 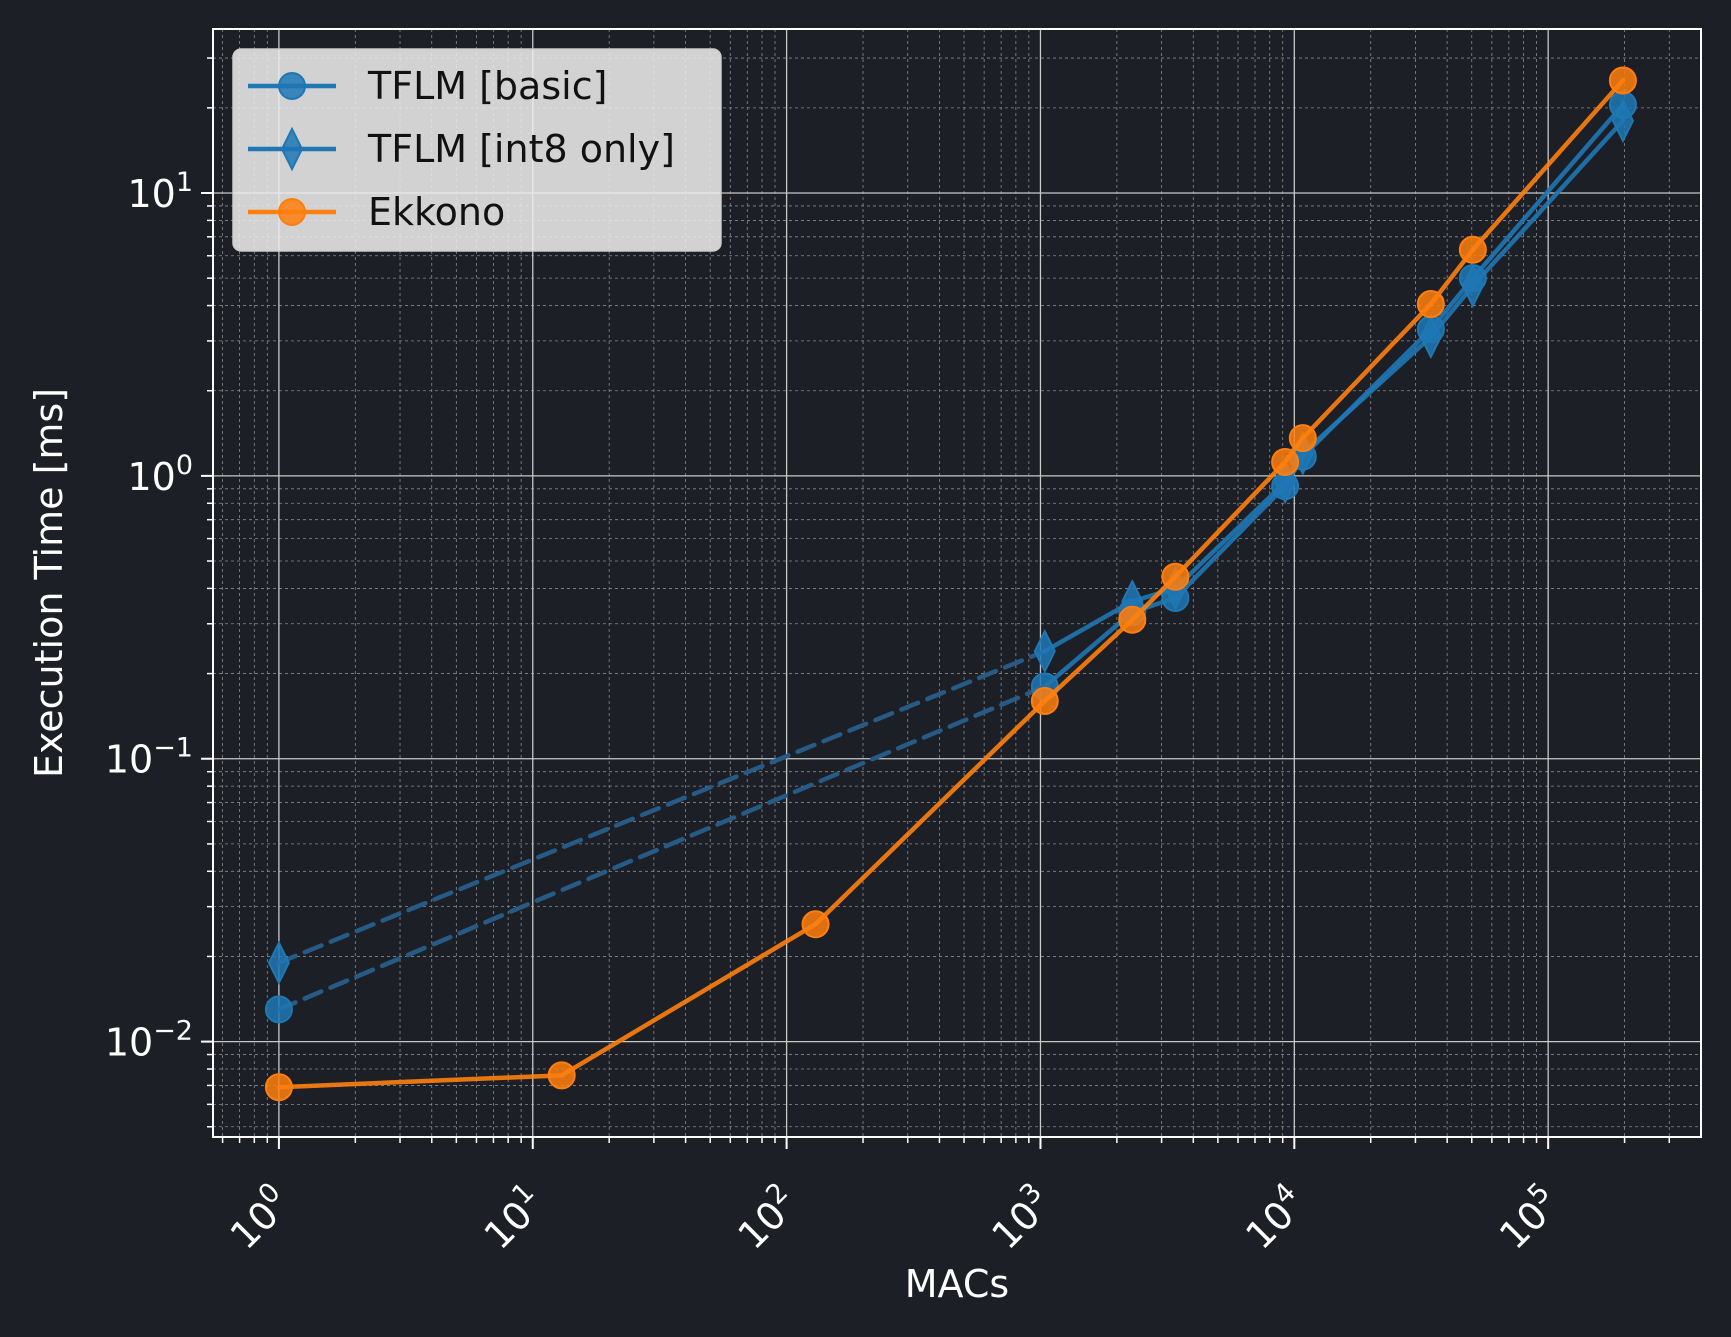 What do you see at coordinates (957, 1284) in the screenshot?
I see `x-axis-label: MACs` at bounding box center [957, 1284].